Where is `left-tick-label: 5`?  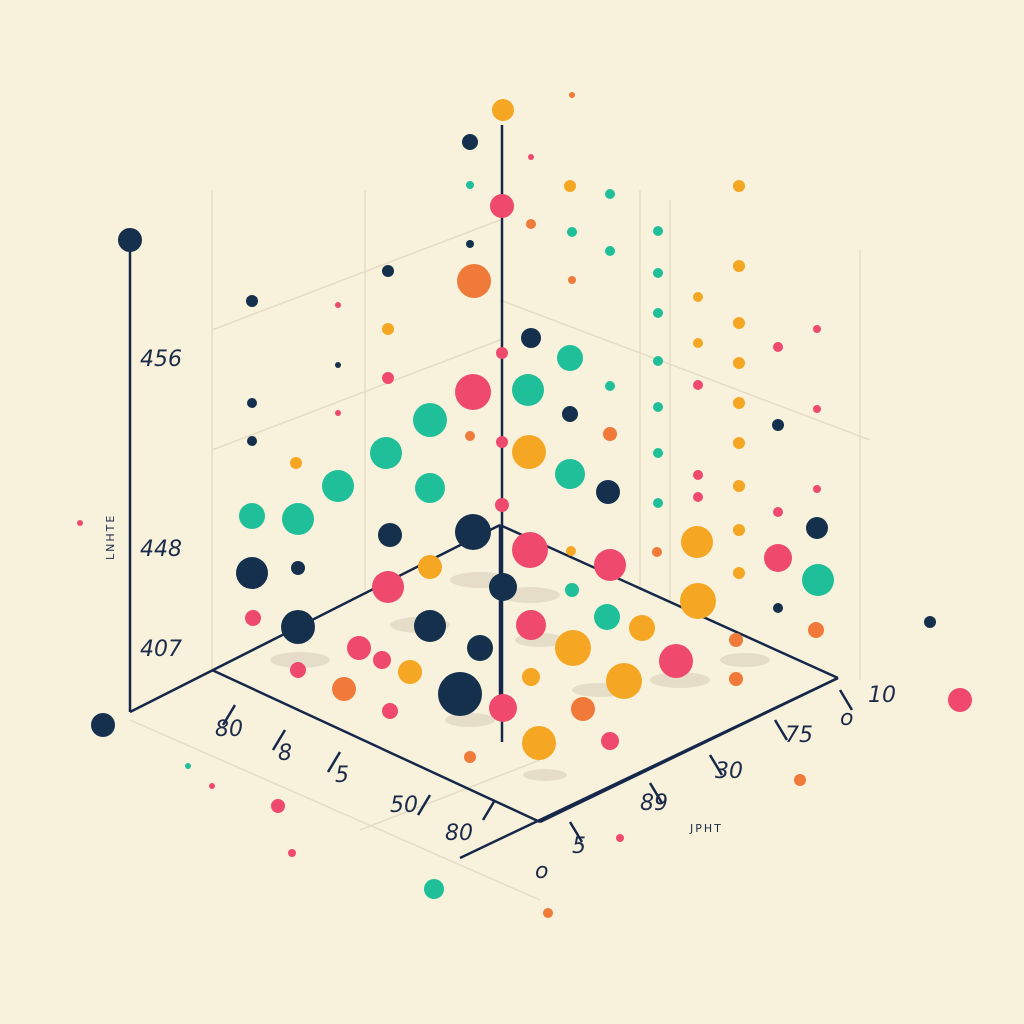
left-tick-label: 5 is located at coordinates (342, 775).